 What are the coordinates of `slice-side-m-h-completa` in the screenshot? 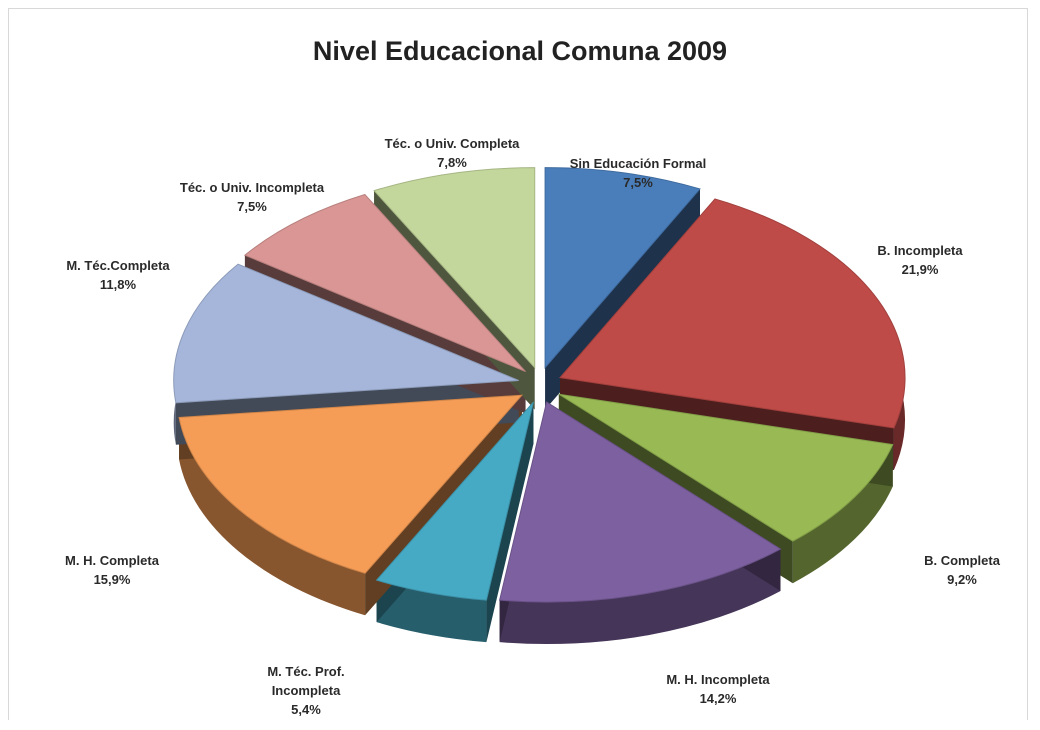 It's located at (272, 516).